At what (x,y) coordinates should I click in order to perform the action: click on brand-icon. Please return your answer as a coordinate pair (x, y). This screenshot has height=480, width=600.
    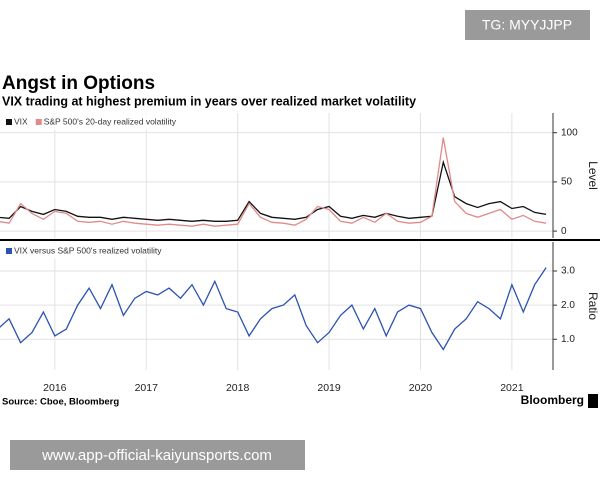
    Looking at the image, I should click on (593, 401).